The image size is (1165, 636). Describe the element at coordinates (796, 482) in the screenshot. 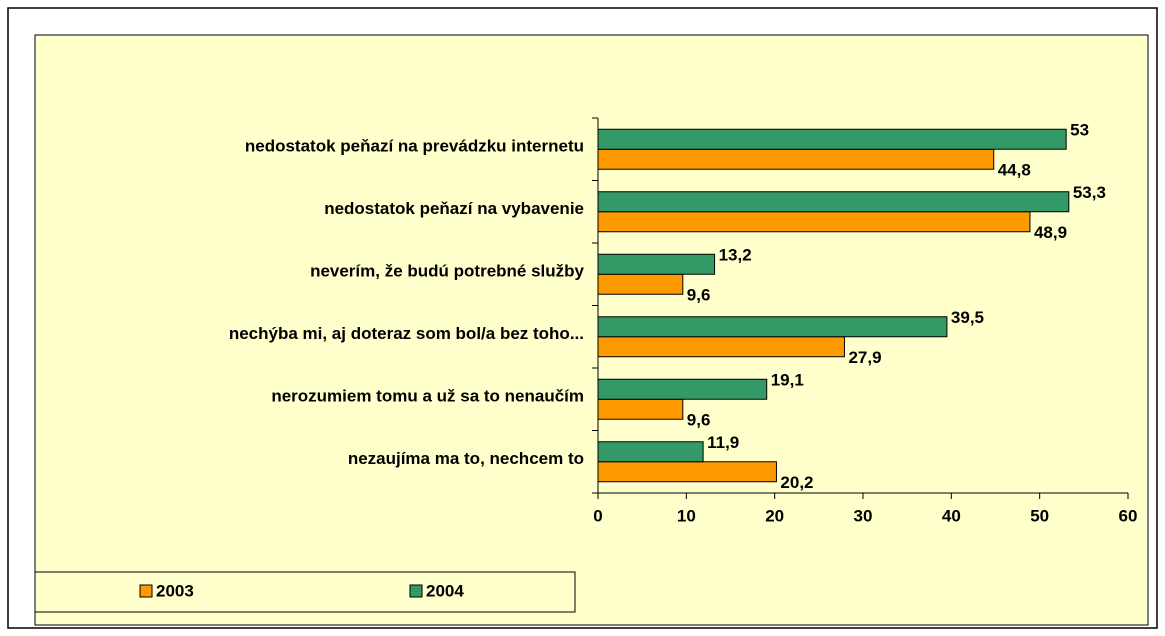

I see `value-label: 20,2` at that location.